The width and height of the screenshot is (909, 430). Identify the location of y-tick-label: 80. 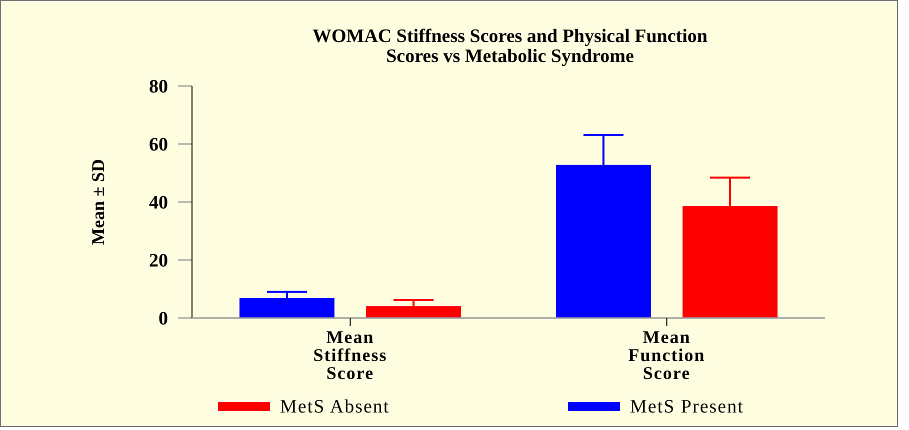
(158, 87).